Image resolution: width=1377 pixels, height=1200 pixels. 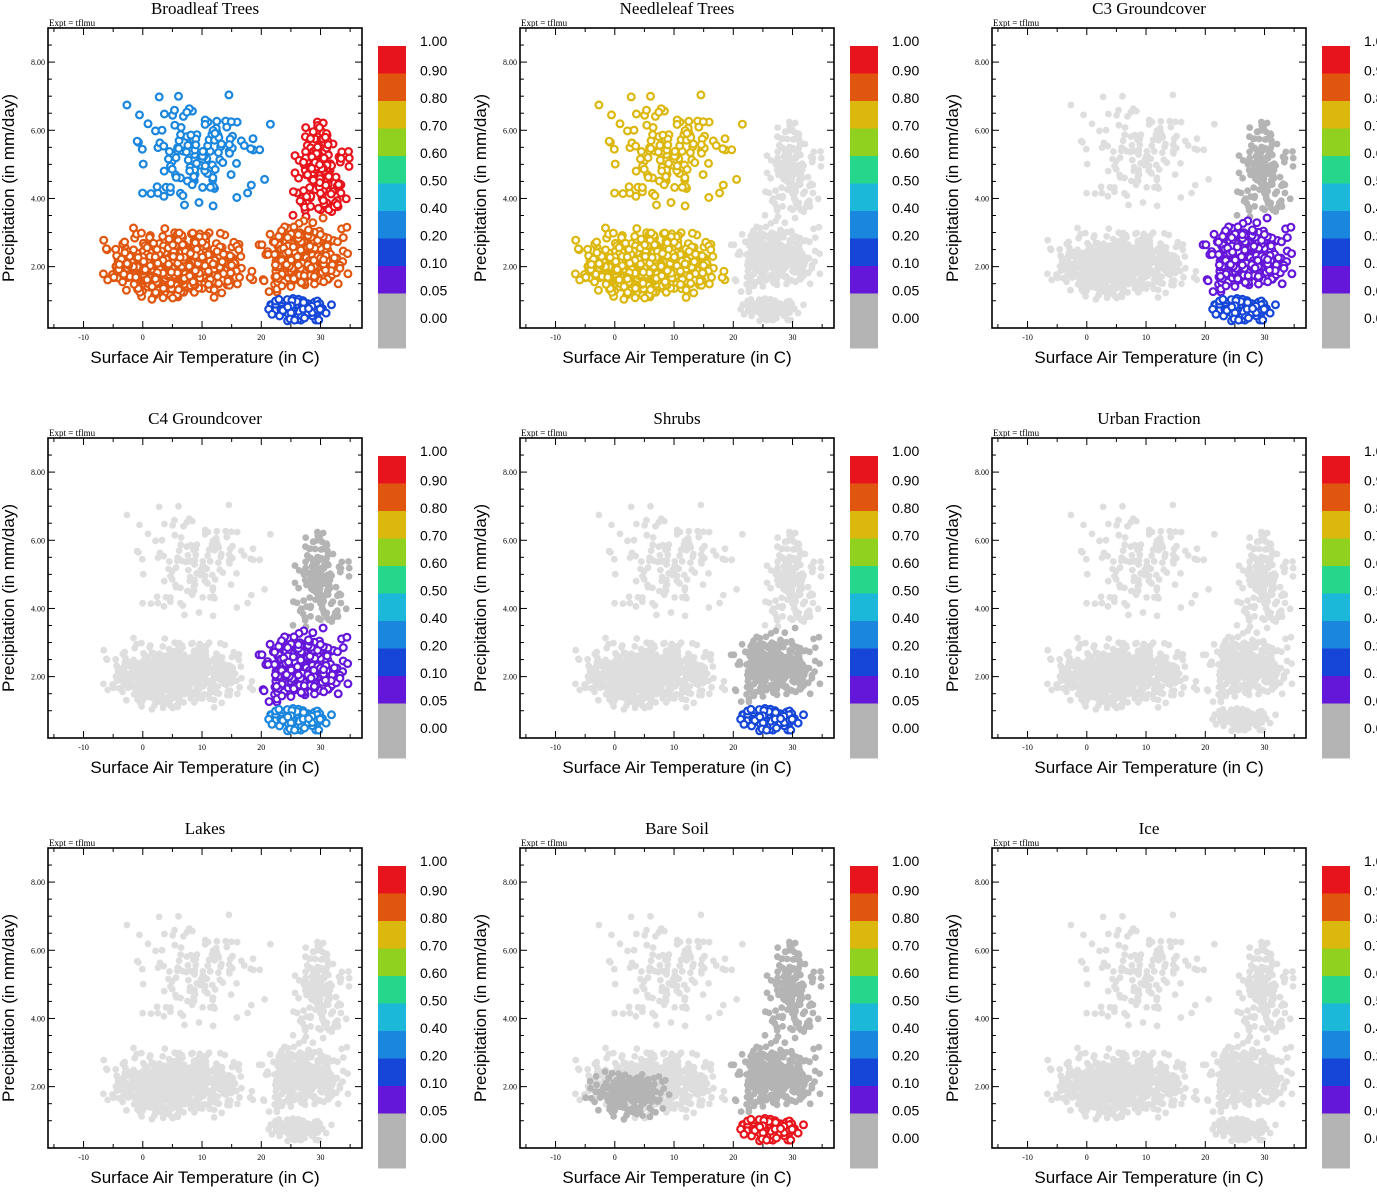 I want to click on colorbar-label: 1.00, so click(x=905, y=41).